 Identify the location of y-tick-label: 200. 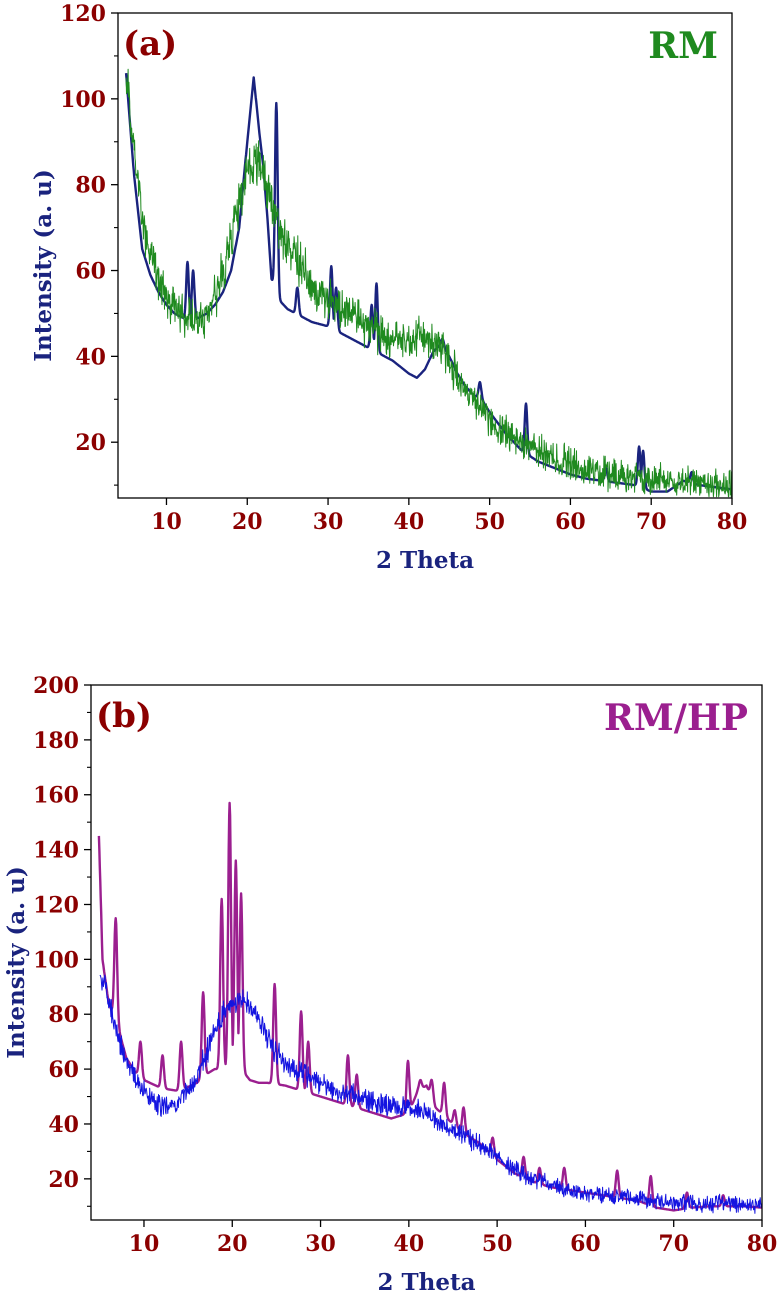
(56, 686).